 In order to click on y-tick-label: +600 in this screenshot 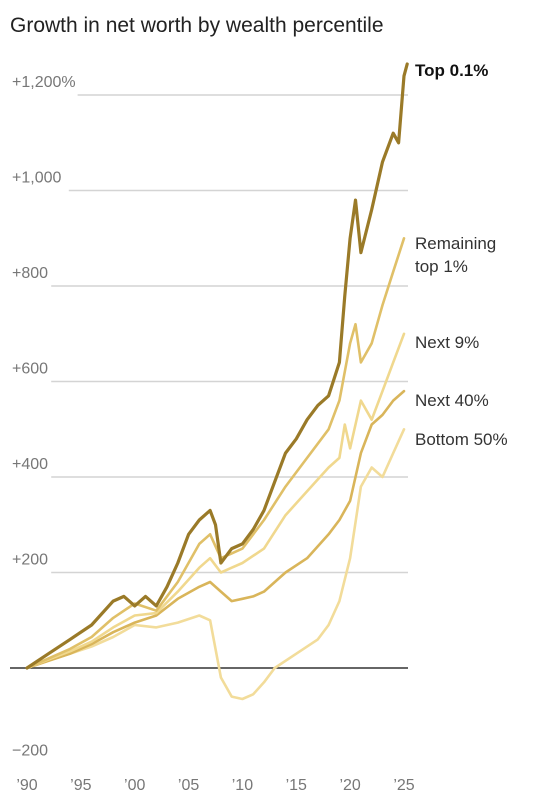, I will do `click(30, 369)`.